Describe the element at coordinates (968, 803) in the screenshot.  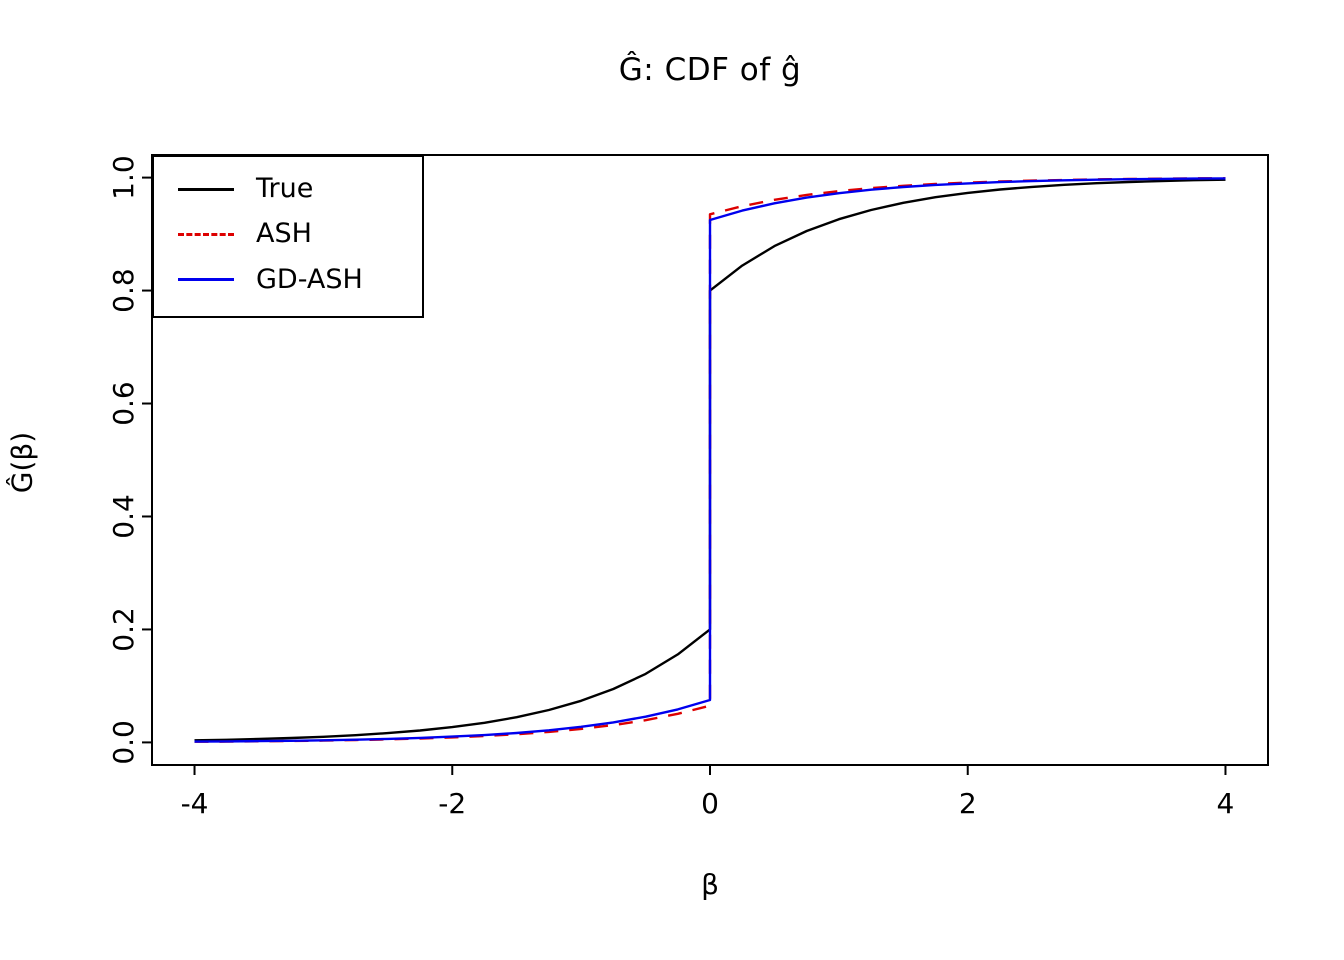
I see `x-tick-label: 2` at that location.